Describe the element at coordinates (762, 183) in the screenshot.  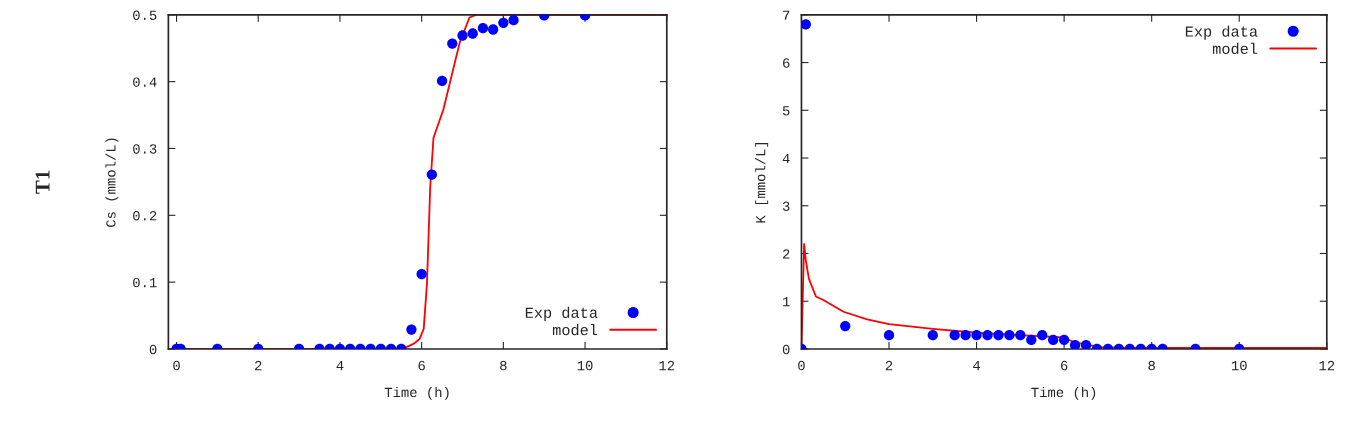
I see `y-axis-title: K [mmol/L]` at that location.